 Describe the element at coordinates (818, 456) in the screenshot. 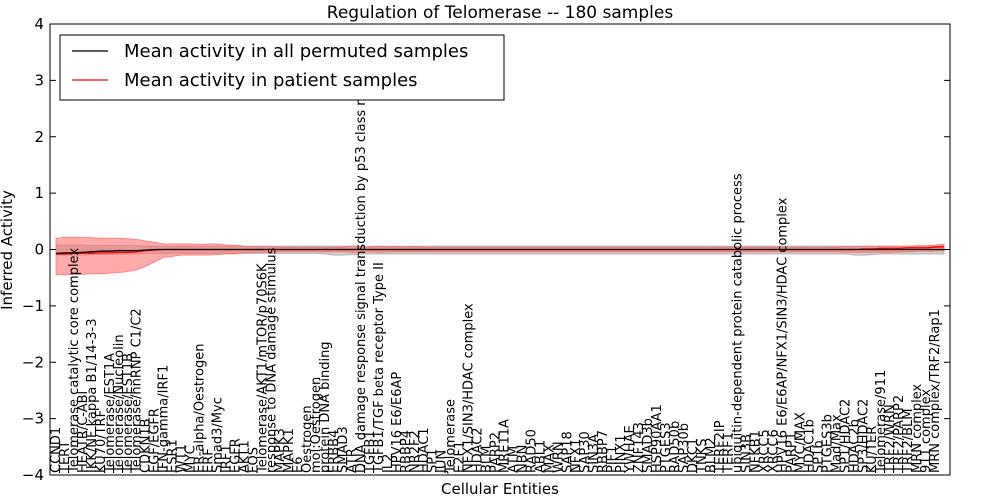

I see `x-tick-label: SP1b` at that location.